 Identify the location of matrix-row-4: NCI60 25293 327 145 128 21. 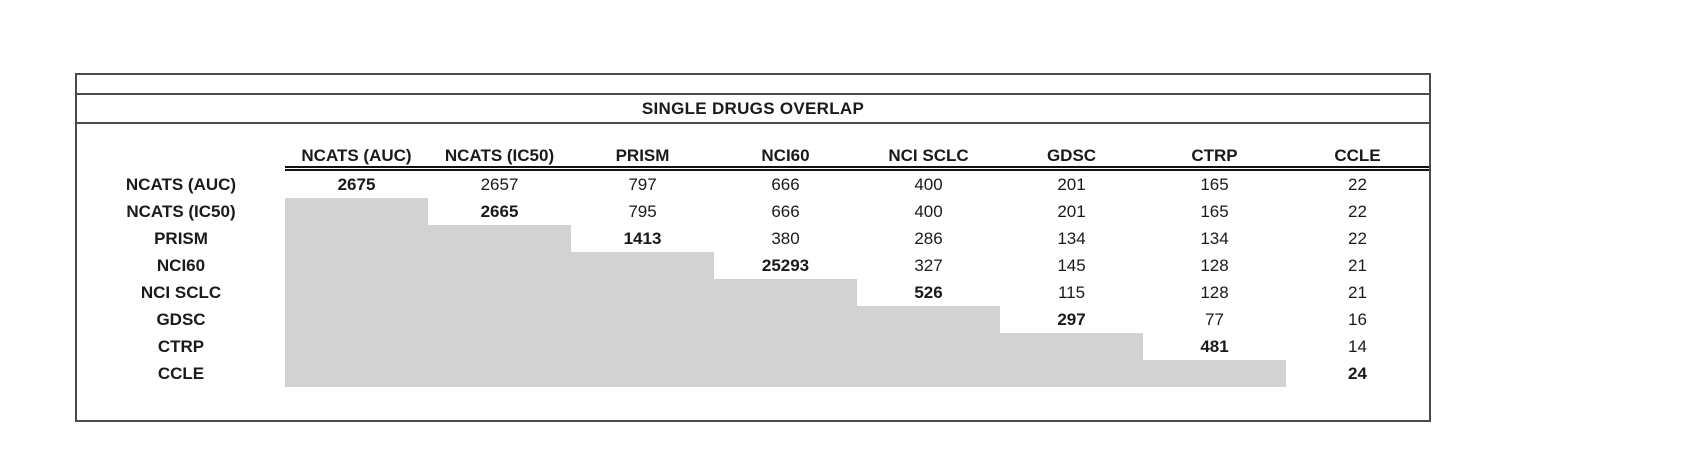
(753, 265).